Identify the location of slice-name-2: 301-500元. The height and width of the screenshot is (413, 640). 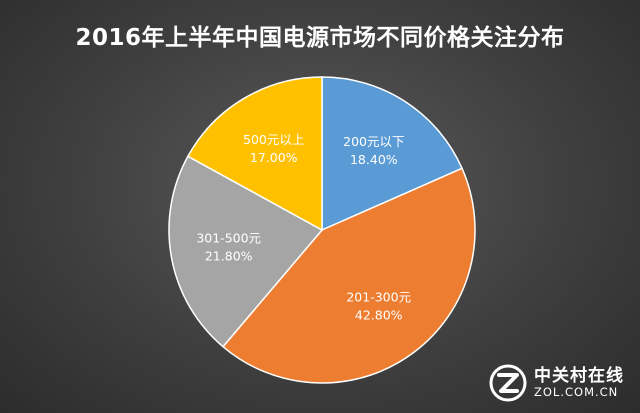
(228, 238).